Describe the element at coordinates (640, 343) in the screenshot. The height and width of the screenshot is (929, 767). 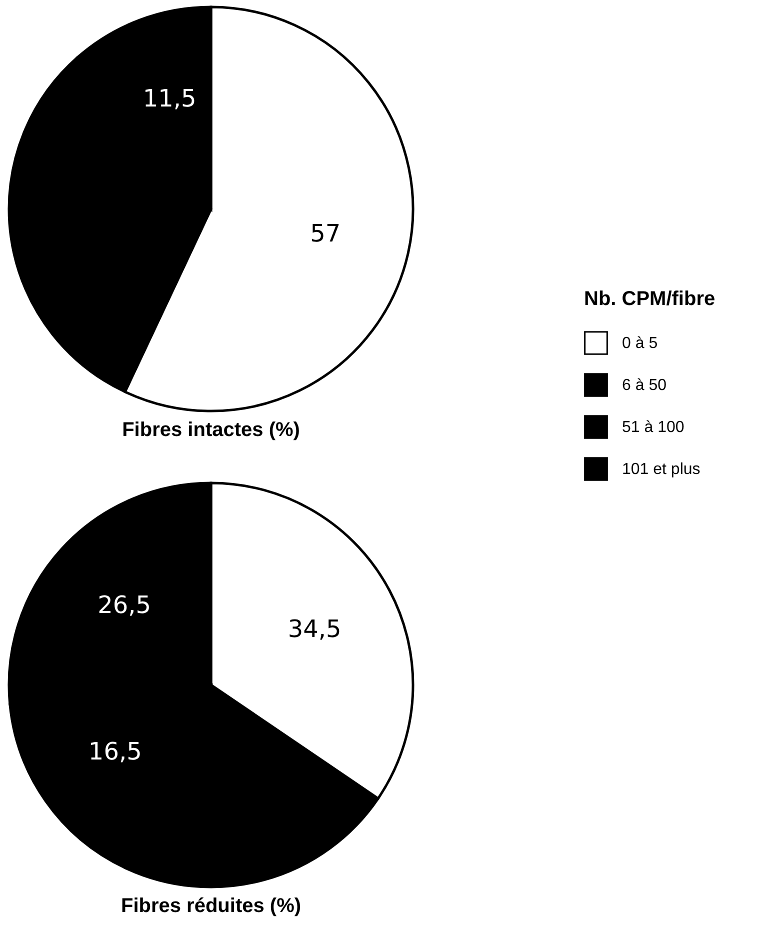
I see `legend-label: 0 à 5` at that location.